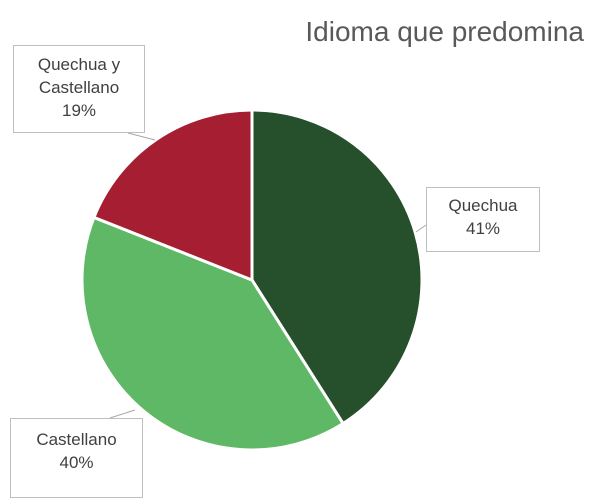 This screenshot has height=498, width=614. Describe the element at coordinates (444, 31) in the screenshot. I see `chart-title: Idioma que predomina` at that location.